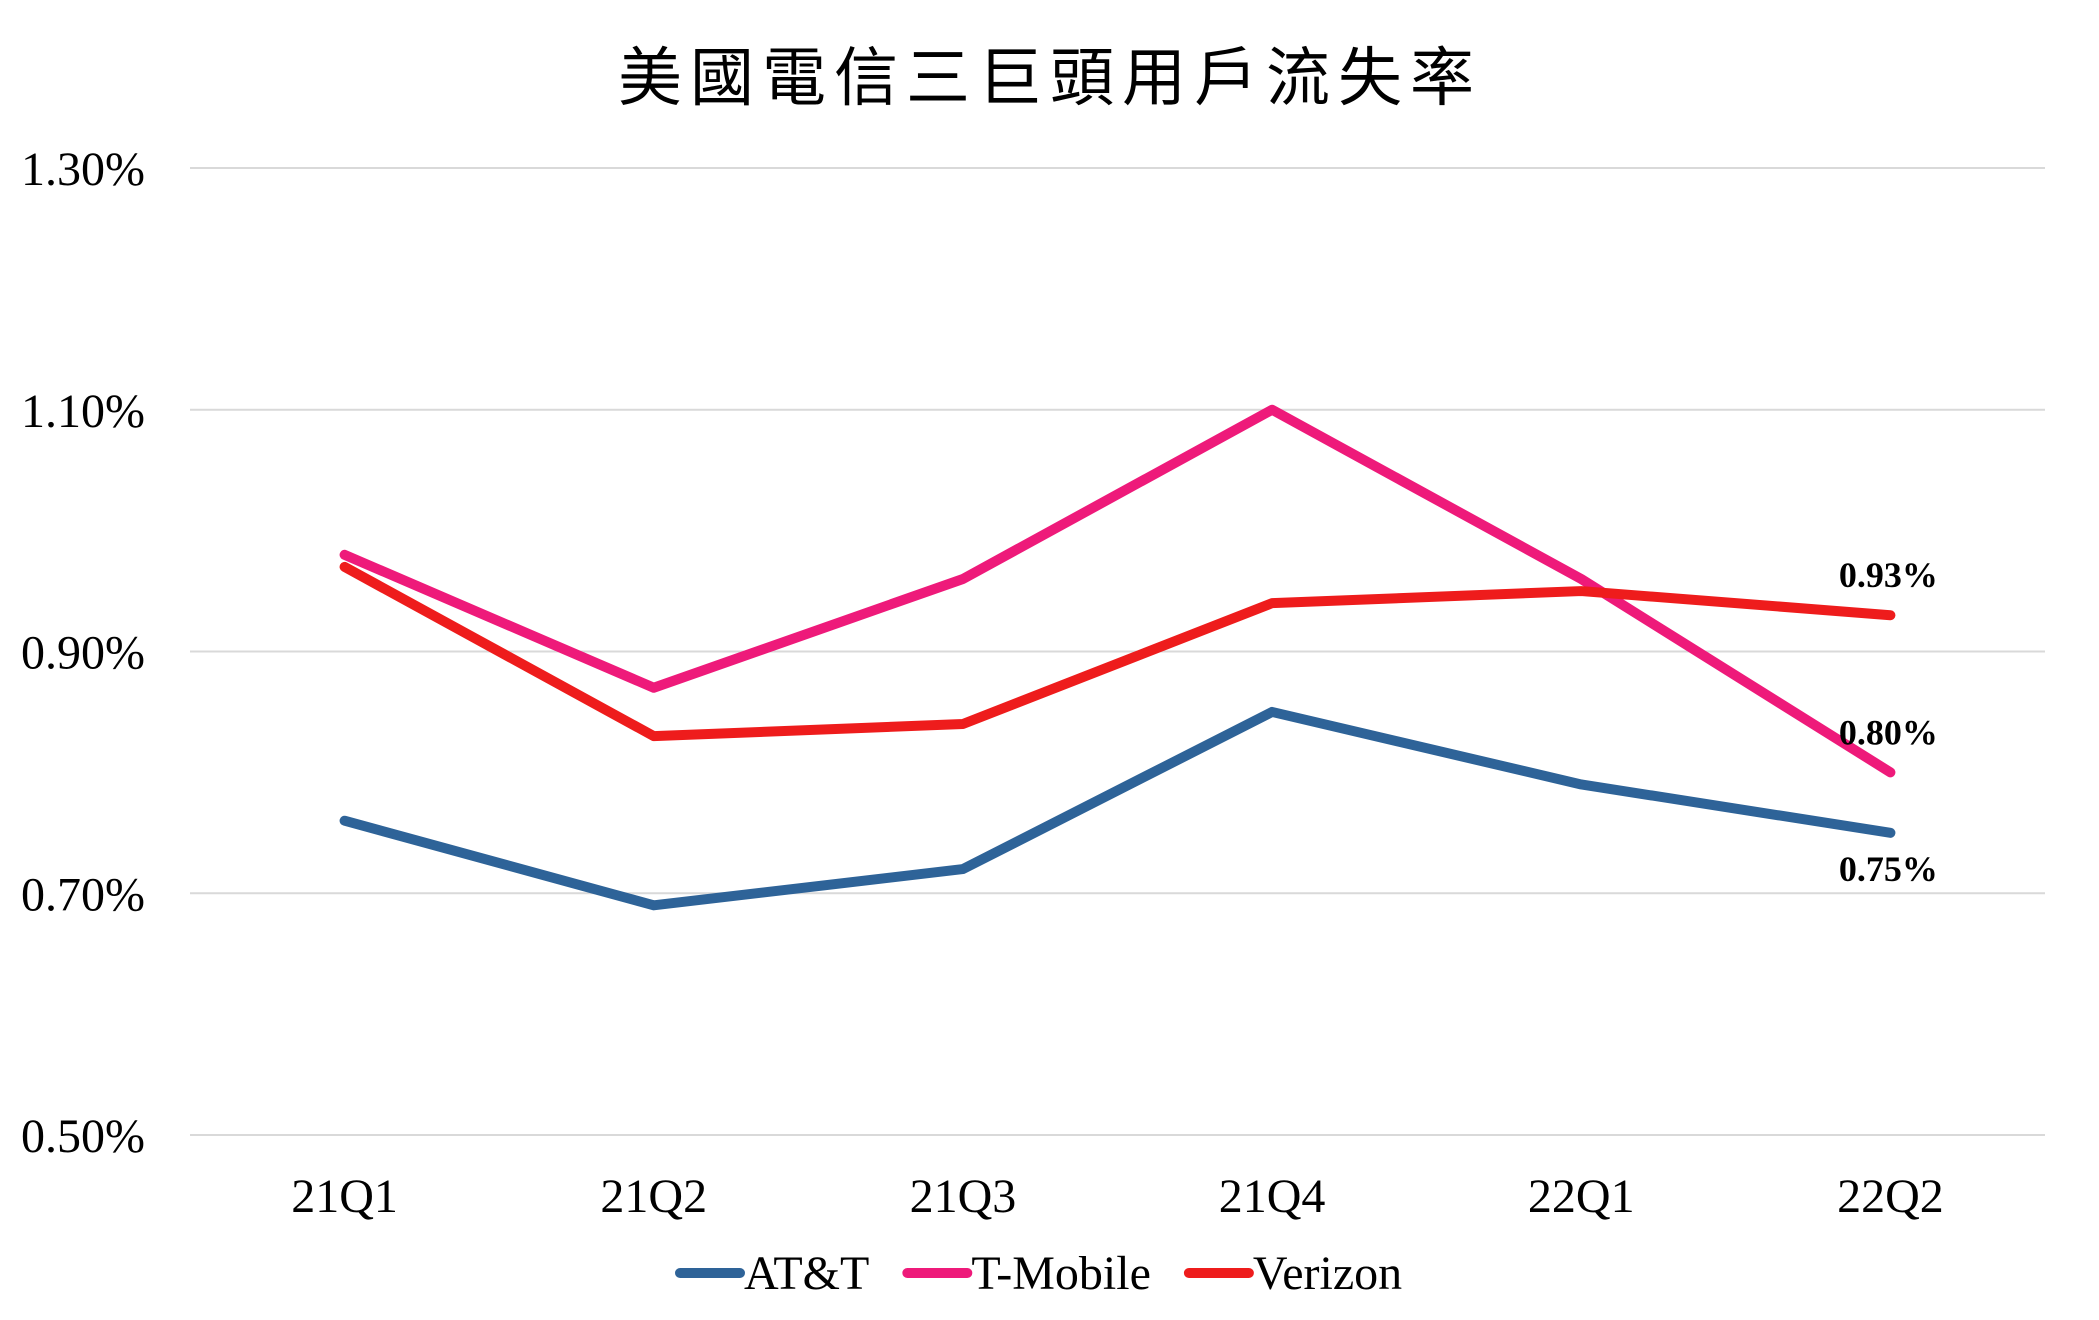 This screenshot has width=2099, height=1320. What do you see at coordinates (653, 1196) in the screenshot?
I see `x-tick-label: 21Q2` at bounding box center [653, 1196].